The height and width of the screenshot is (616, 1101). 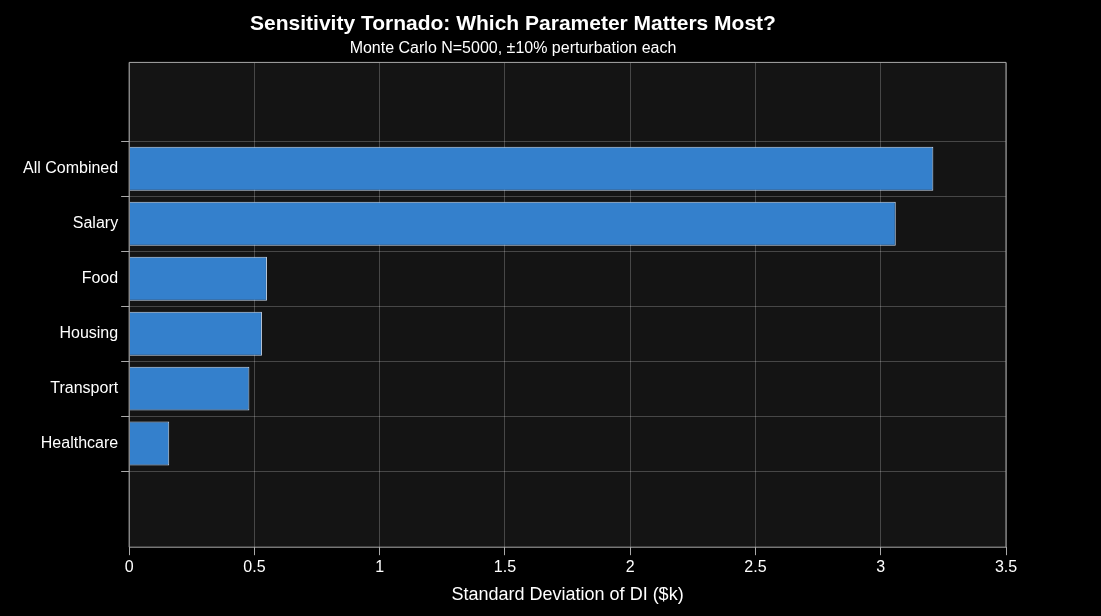 What do you see at coordinates (95, 223) in the screenshot?
I see `y-tick-label: Salary` at bounding box center [95, 223].